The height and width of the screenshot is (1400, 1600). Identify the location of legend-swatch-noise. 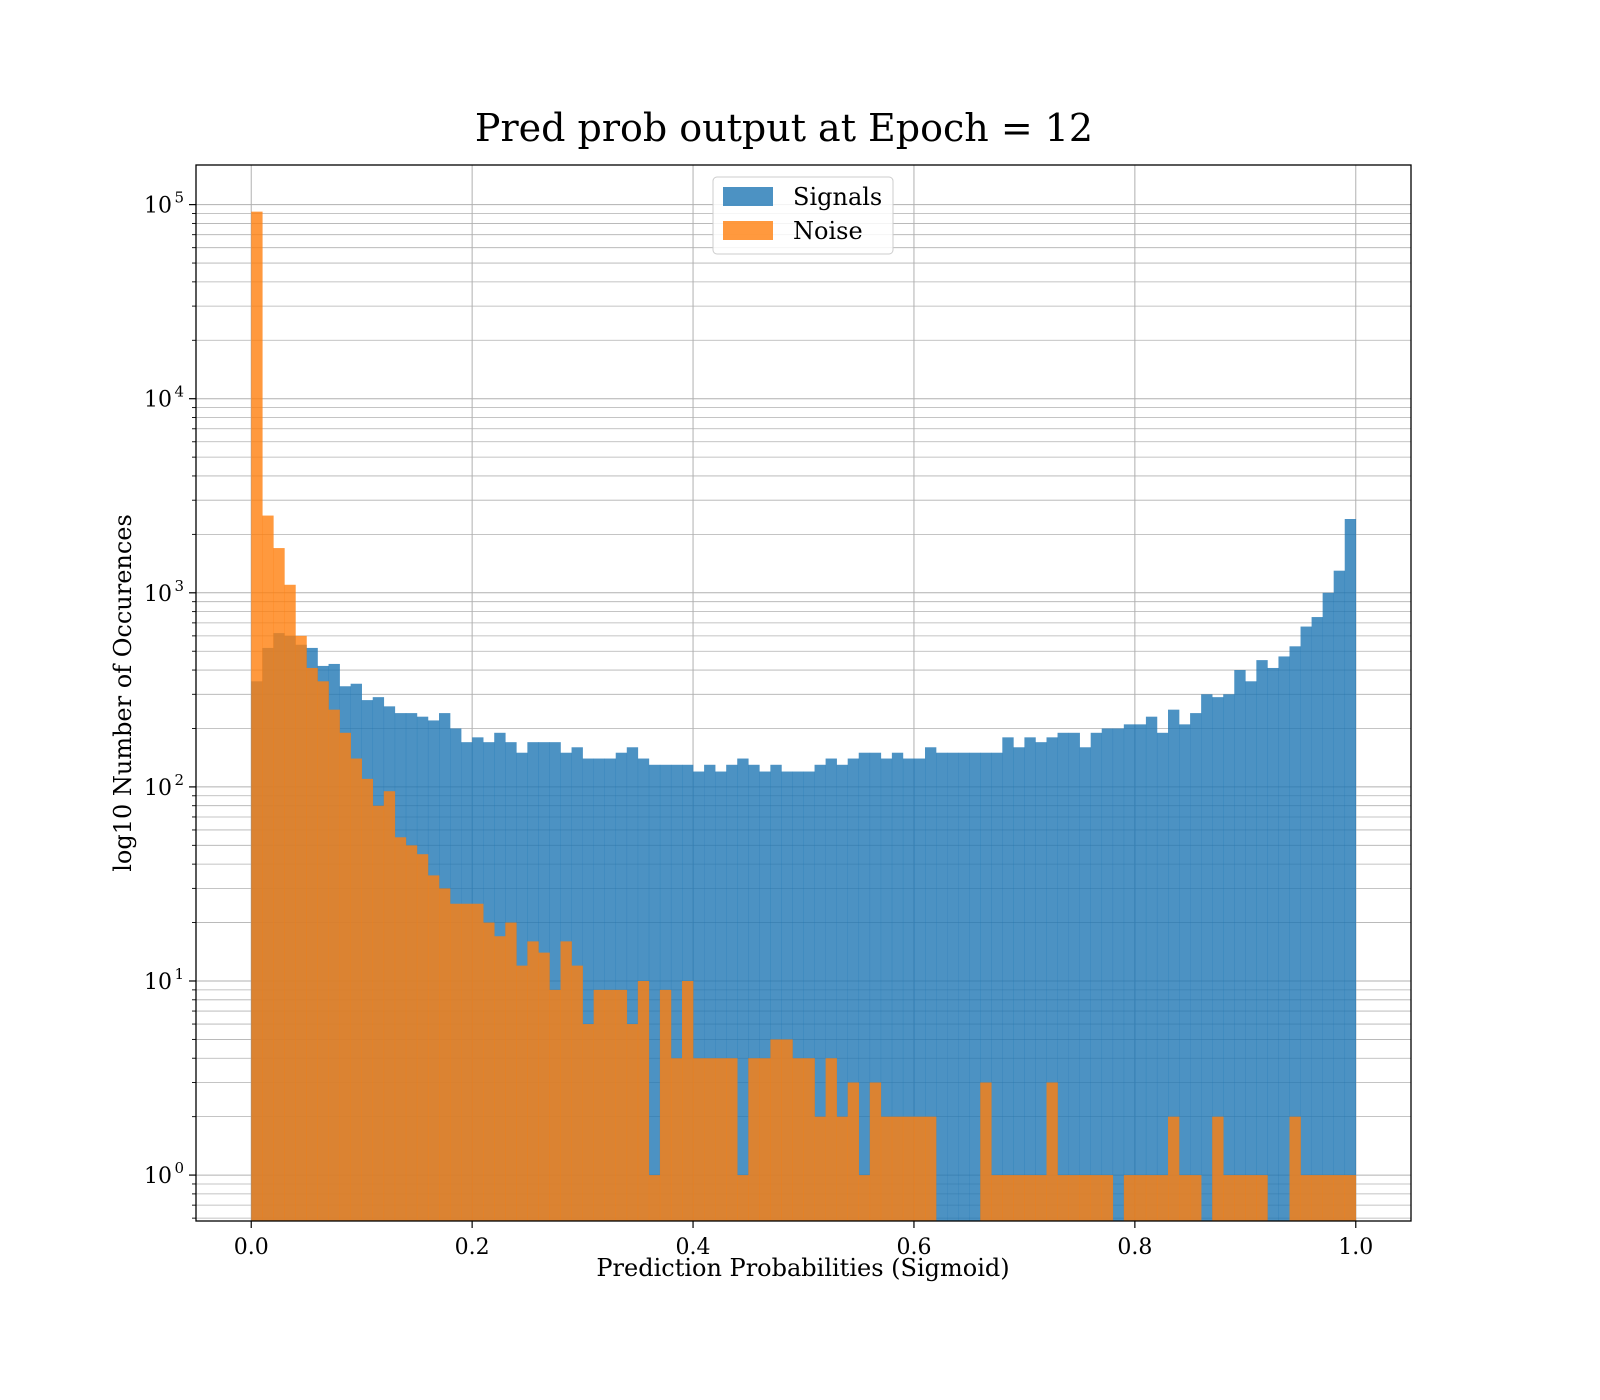
(748, 230).